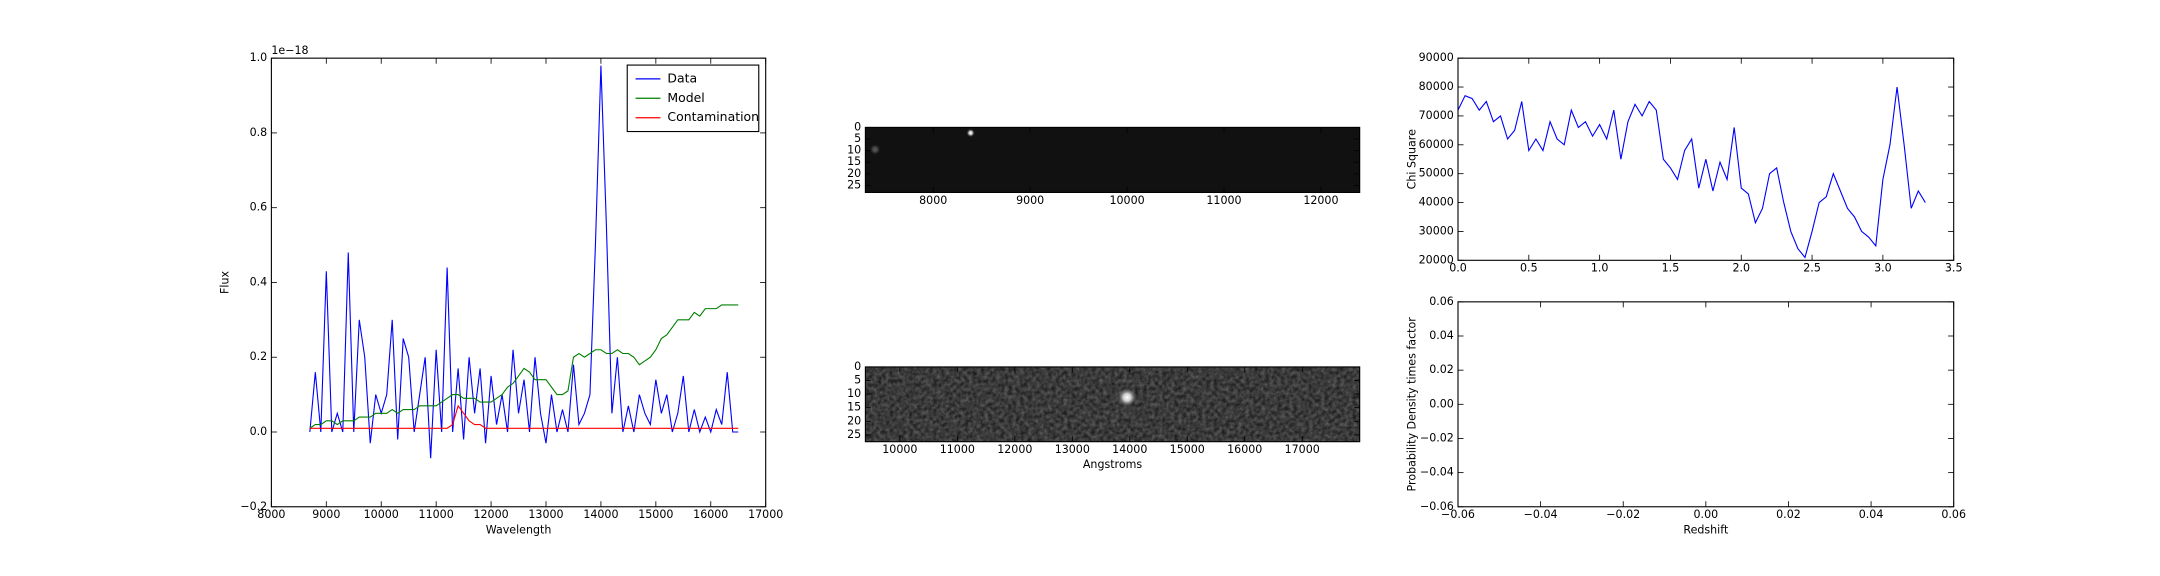  Describe the element at coordinates (1529, 268) in the screenshot. I see `x-tick-label: 0.5` at that location.